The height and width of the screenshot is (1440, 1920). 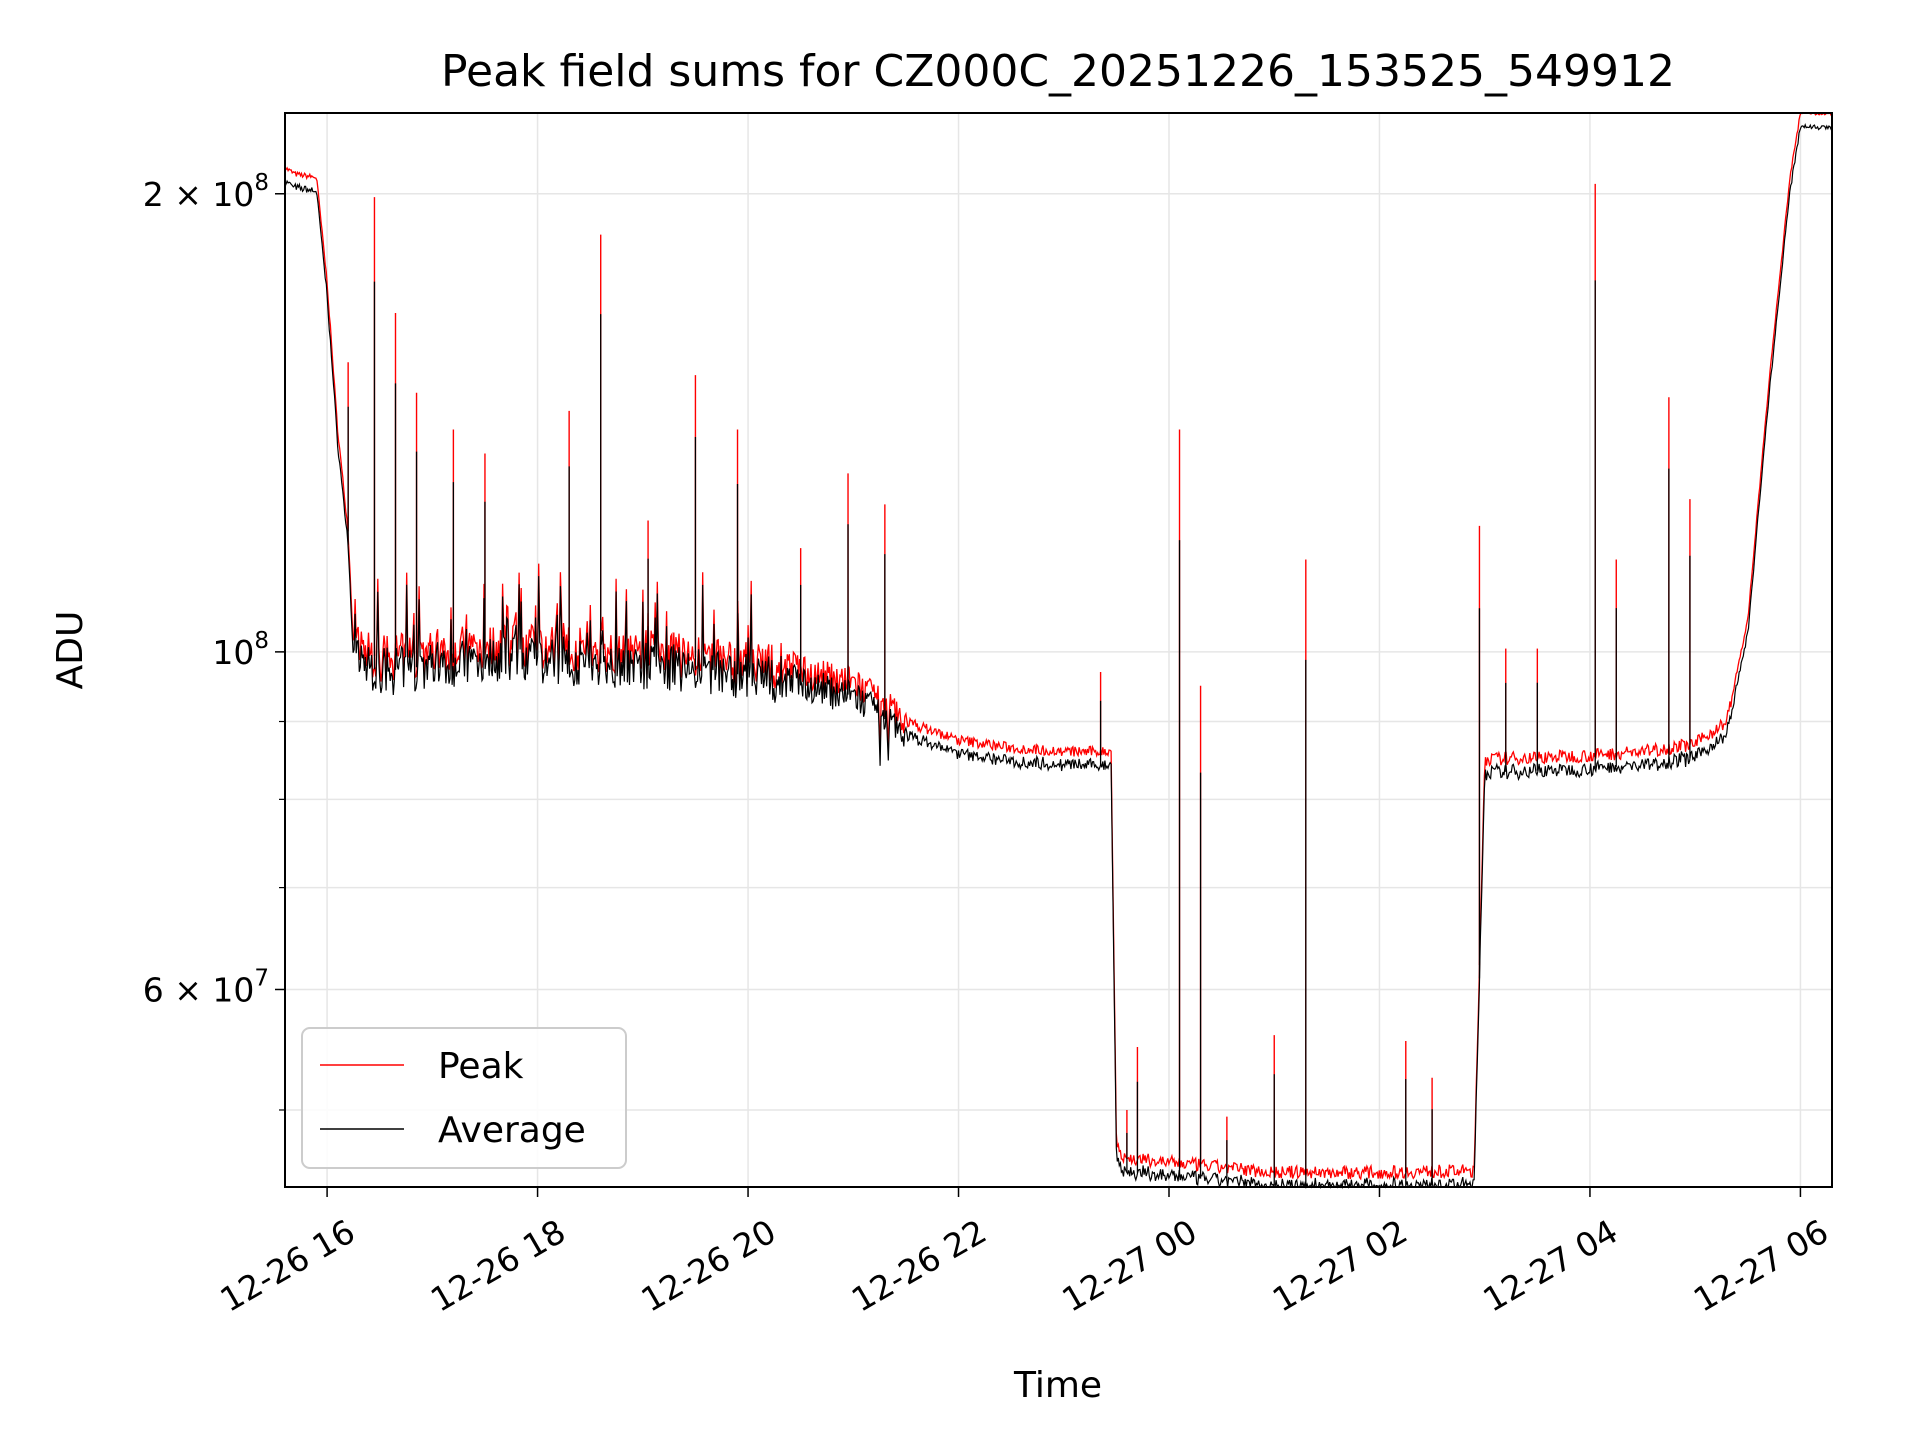 I want to click on legend-label-peak: Peak, so click(x=481, y=1066).